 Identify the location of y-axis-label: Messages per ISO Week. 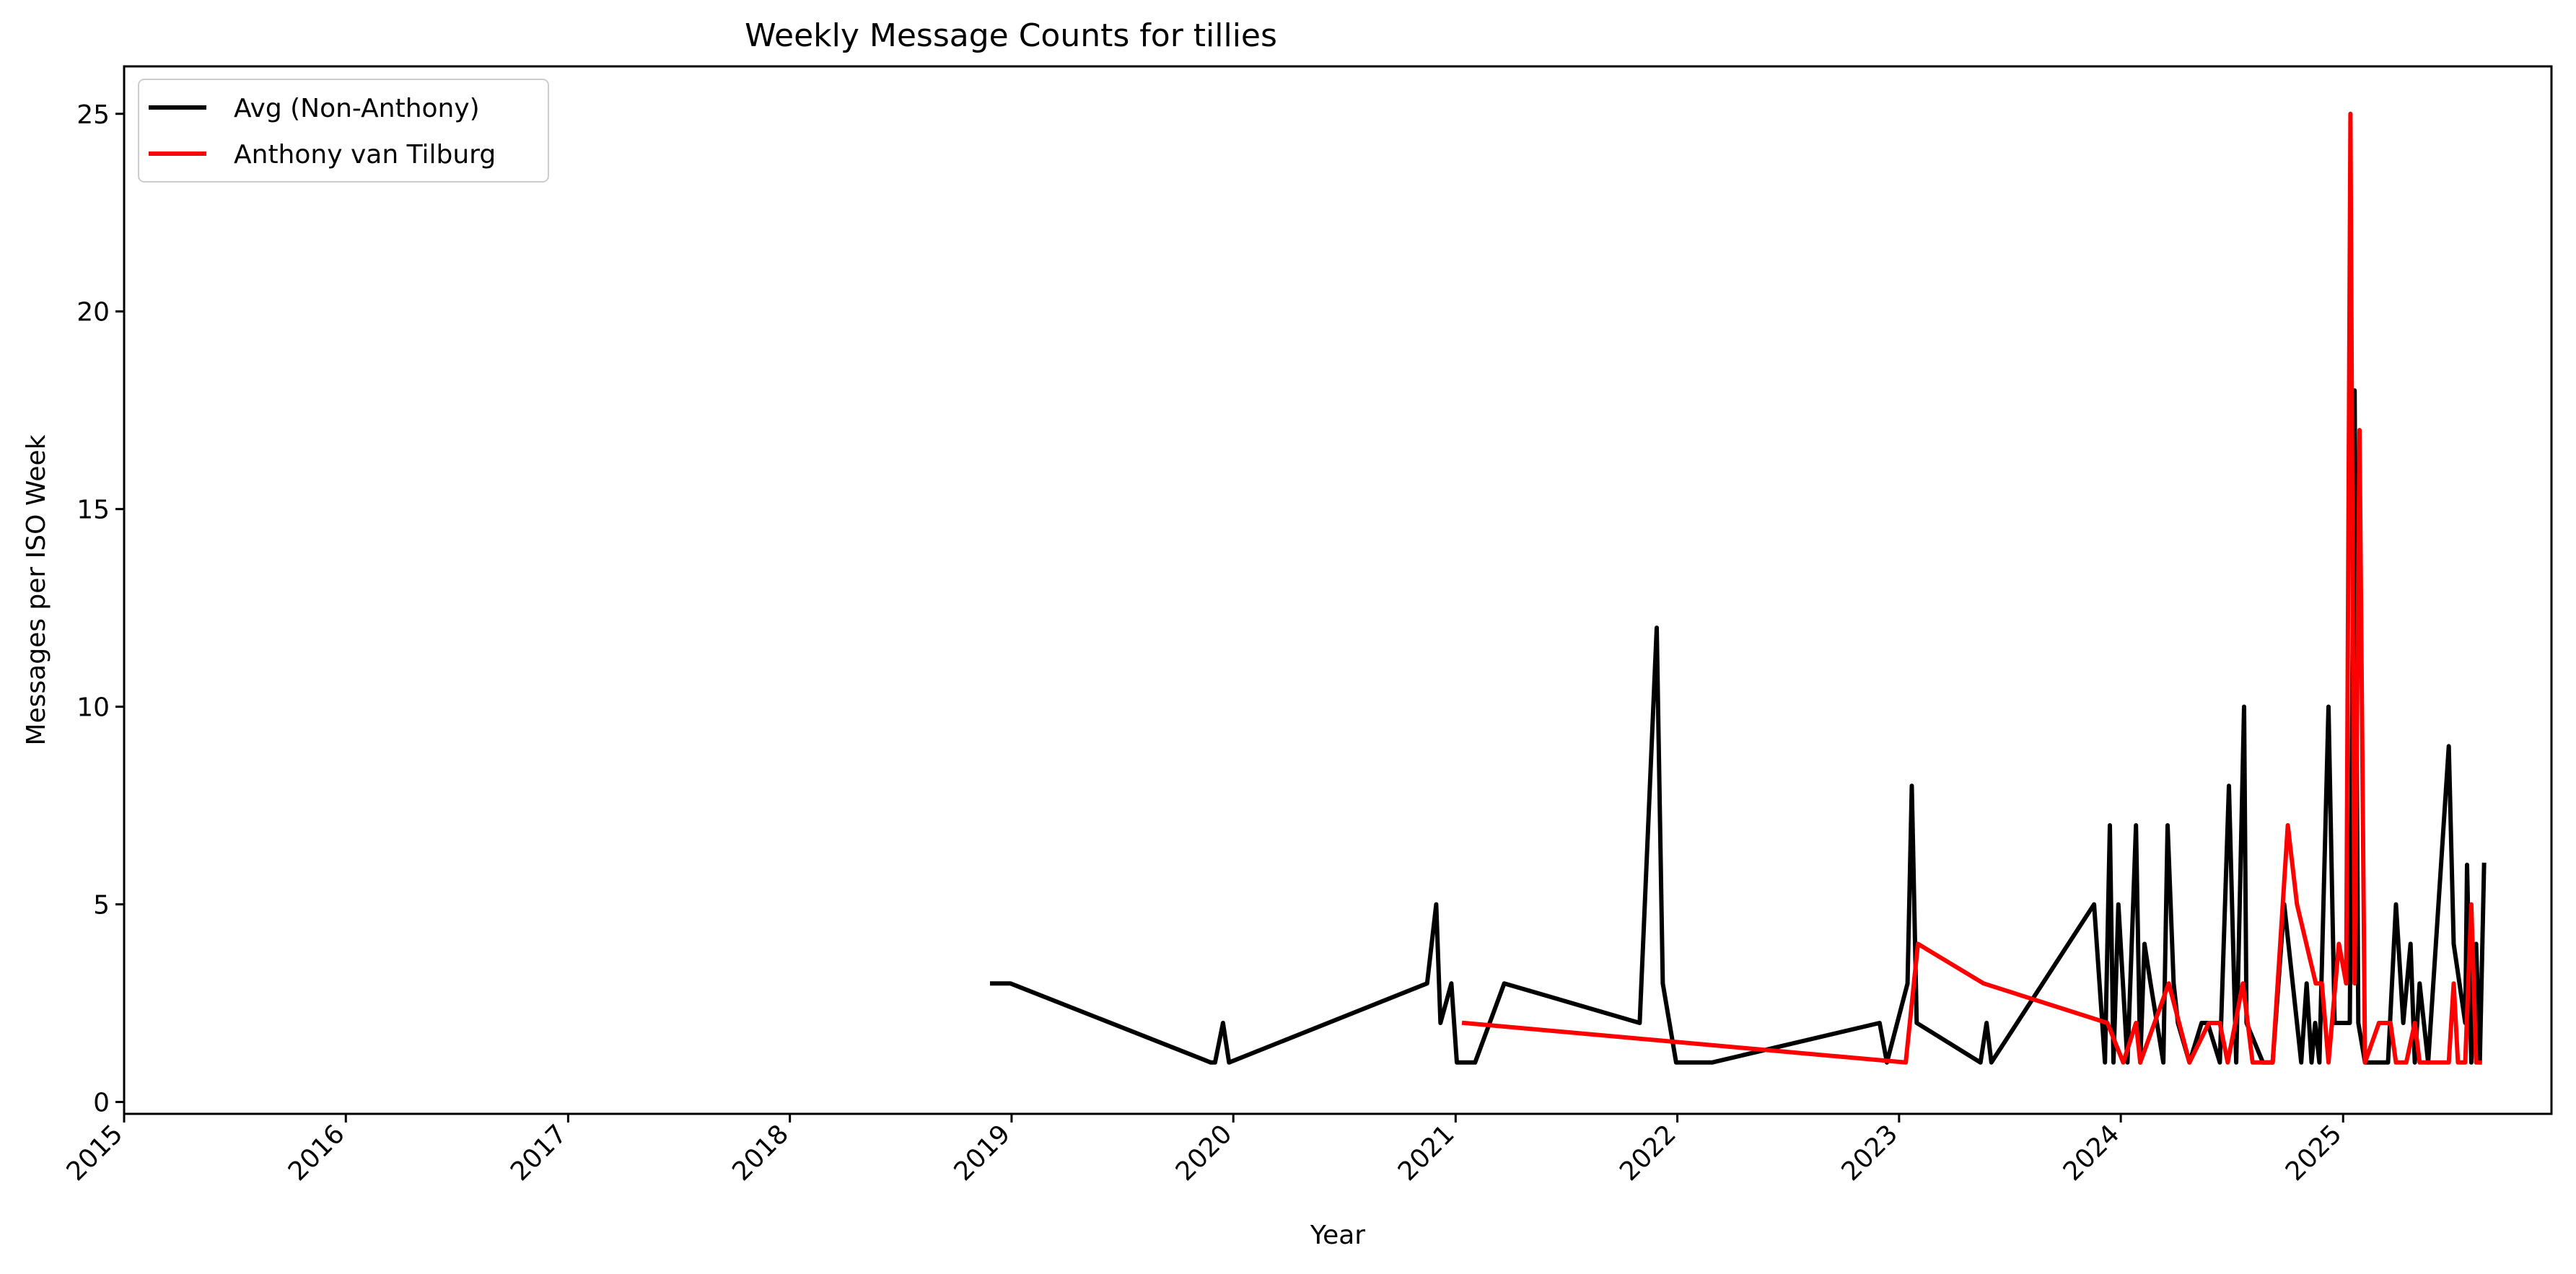
(36, 589).